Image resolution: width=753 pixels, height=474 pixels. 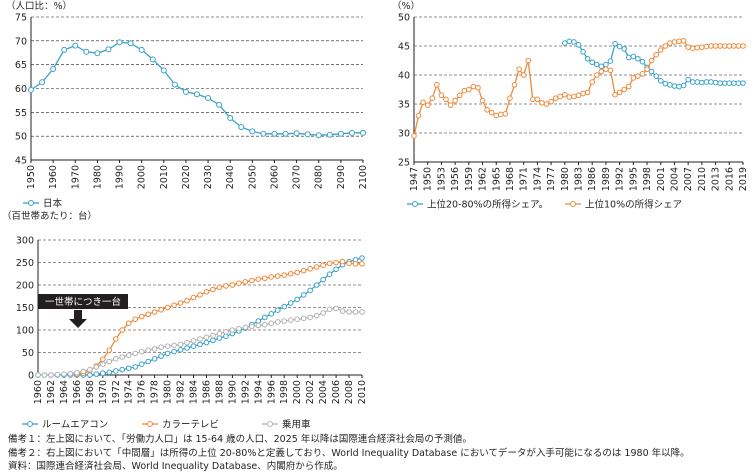 What do you see at coordinates (21, 89) in the screenshot?
I see `y-tick-label: 60` at bounding box center [21, 89].